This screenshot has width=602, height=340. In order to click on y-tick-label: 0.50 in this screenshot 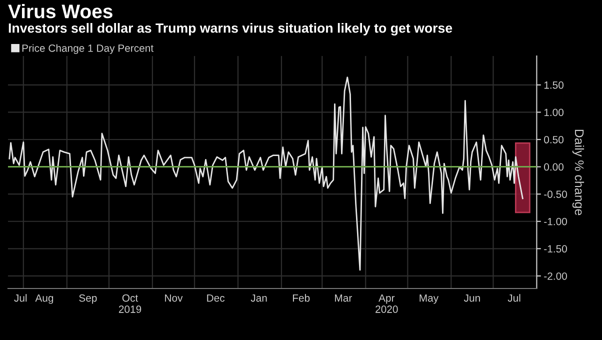, I will do `click(554, 140)`.